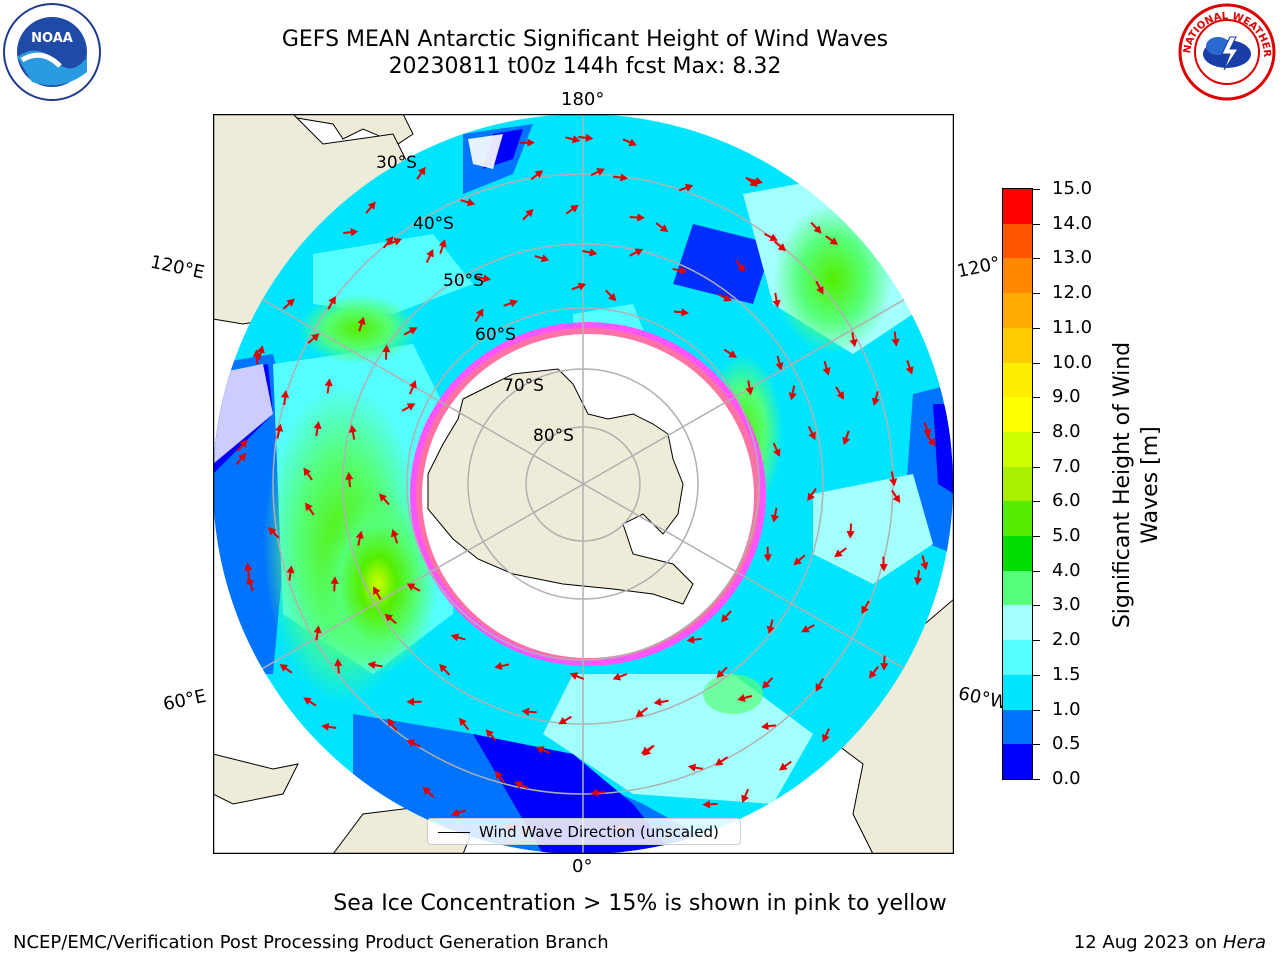  Describe the element at coordinates (184, 700) in the screenshot. I see `lon-label-60e: 60°E` at that location.